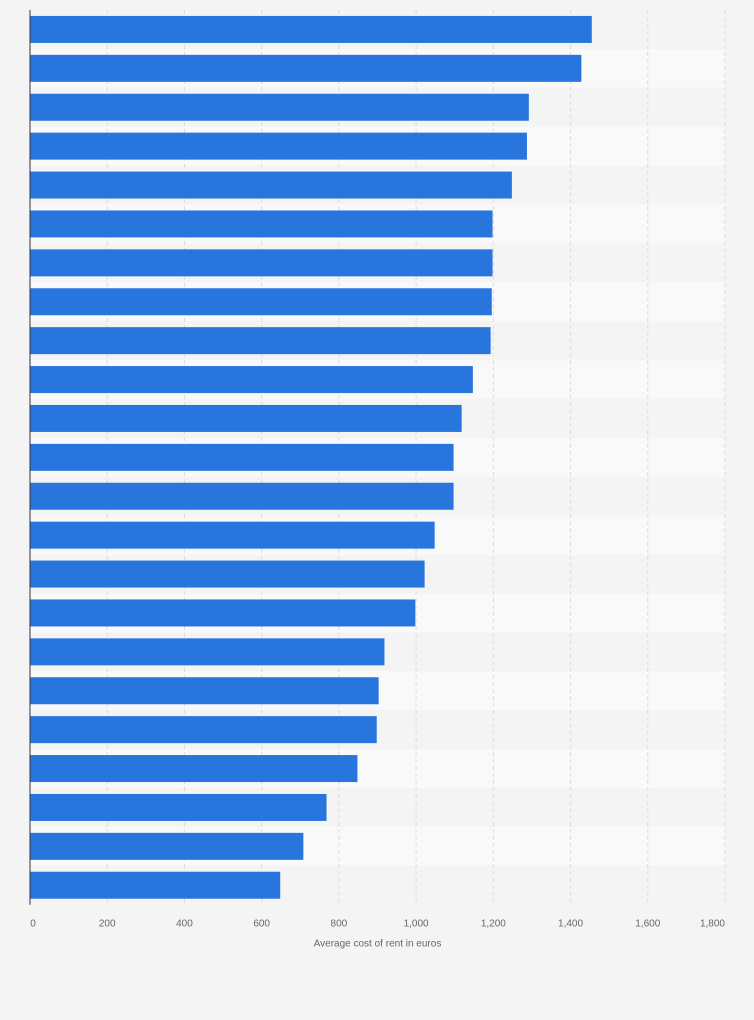 The height and width of the screenshot is (1020, 754). I want to click on x-tick-label: 1,200, so click(493, 924).